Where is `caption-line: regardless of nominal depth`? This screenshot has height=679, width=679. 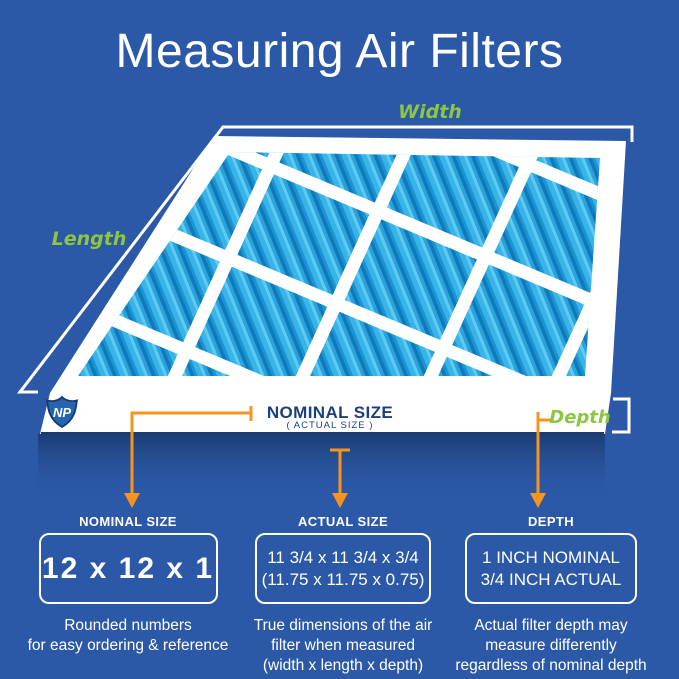 caption-line: regardless of nominal depth is located at coordinates (551, 665).